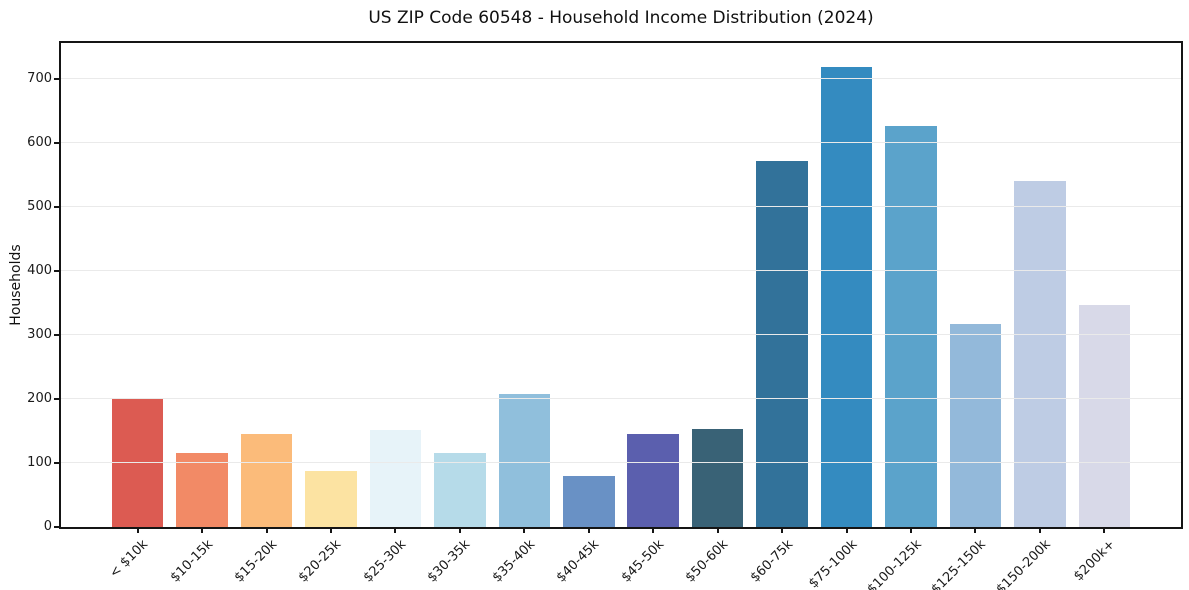 This screenshot has height=590, width=1189. I want to click on x-tick-label: $100-125k, so click(894, 563).